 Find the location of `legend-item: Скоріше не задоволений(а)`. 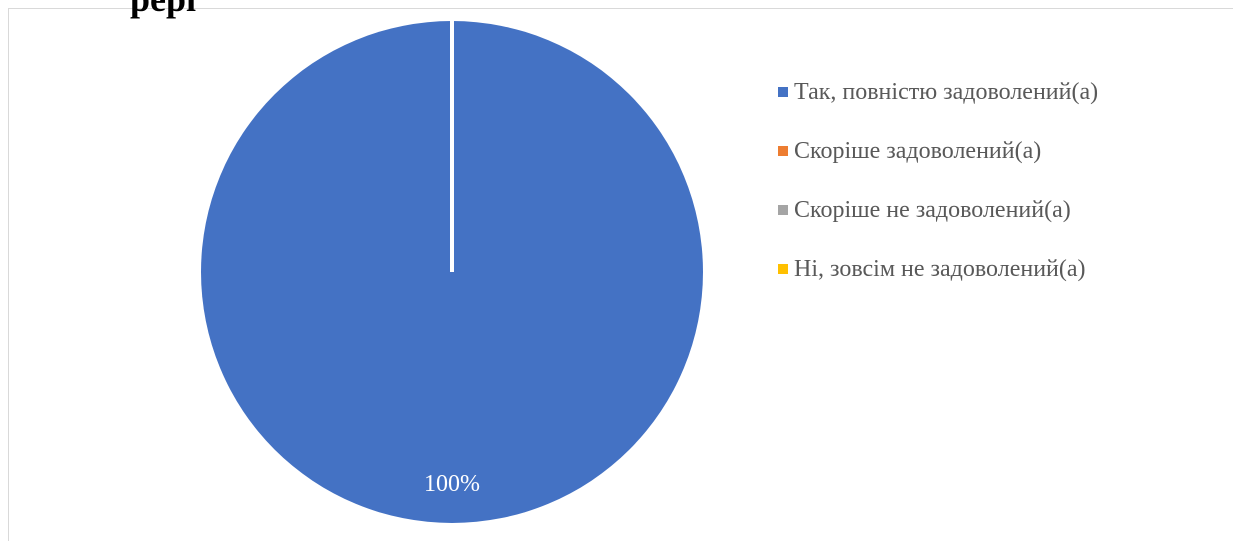

legend-item: Скоріше не задоволений(а) is located at coordinates (938, 210).